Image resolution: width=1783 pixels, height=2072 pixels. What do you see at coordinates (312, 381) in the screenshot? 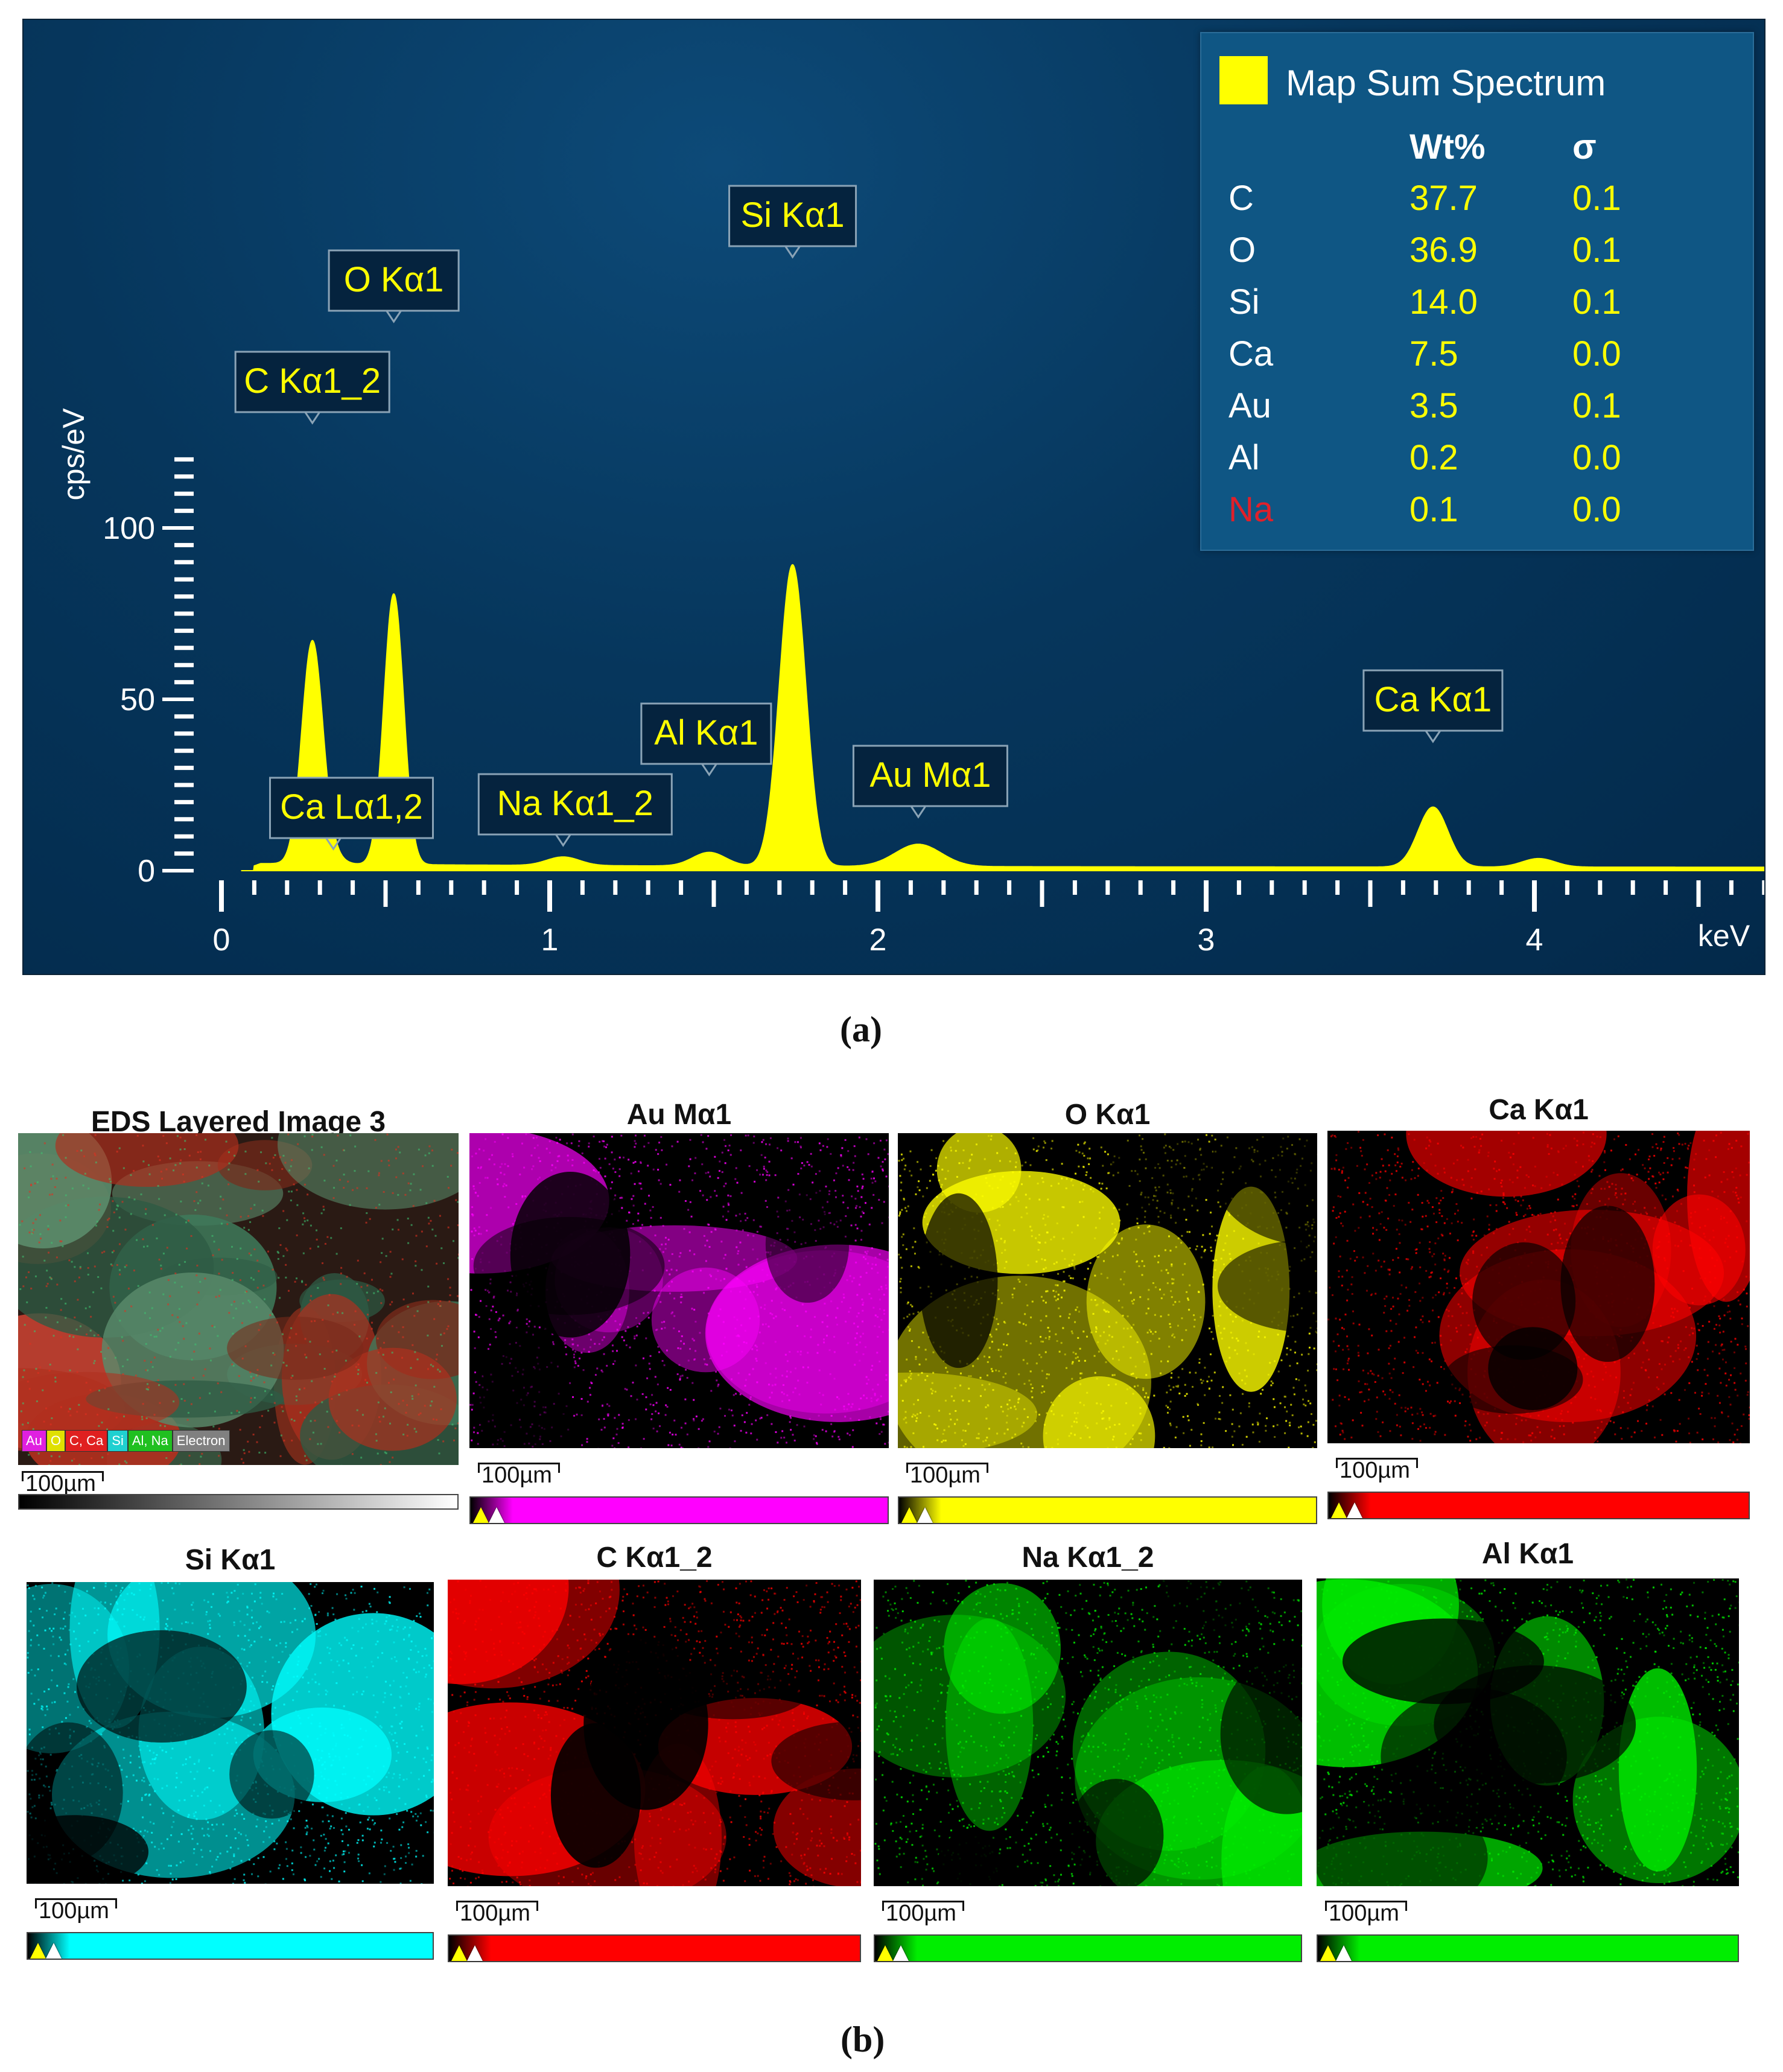
I see `peak-label-text: C Kα1_2` at bounding box center [312, 381].